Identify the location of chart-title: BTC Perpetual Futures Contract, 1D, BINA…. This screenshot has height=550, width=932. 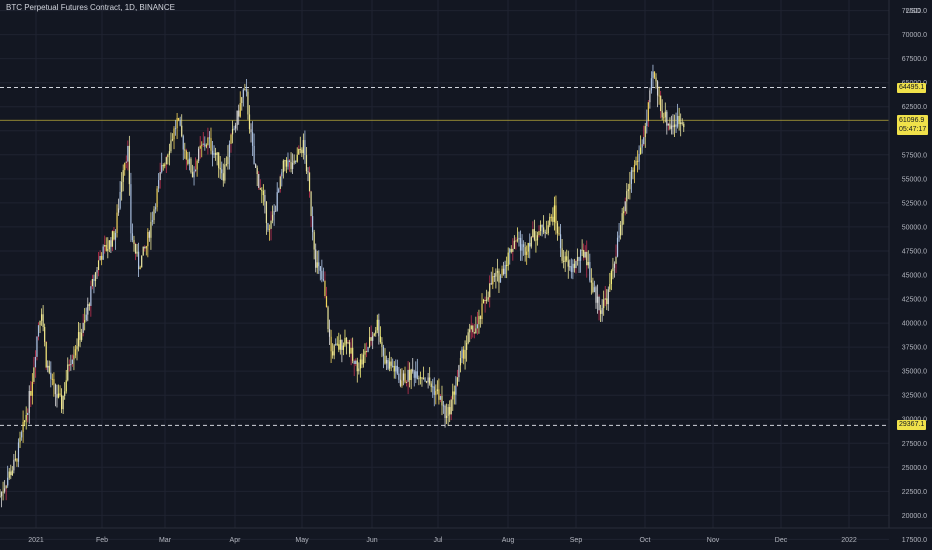
(90, 7).